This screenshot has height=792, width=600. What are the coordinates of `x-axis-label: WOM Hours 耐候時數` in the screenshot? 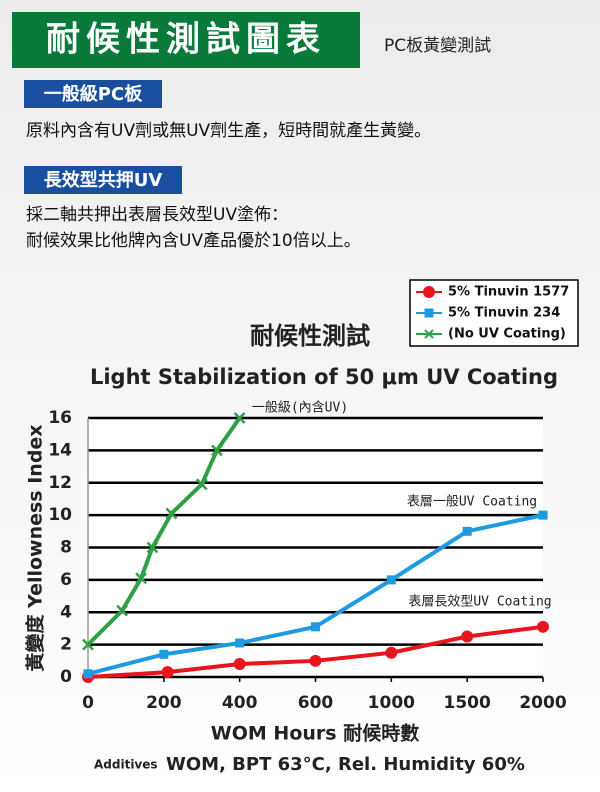 It's located at (315, 733).